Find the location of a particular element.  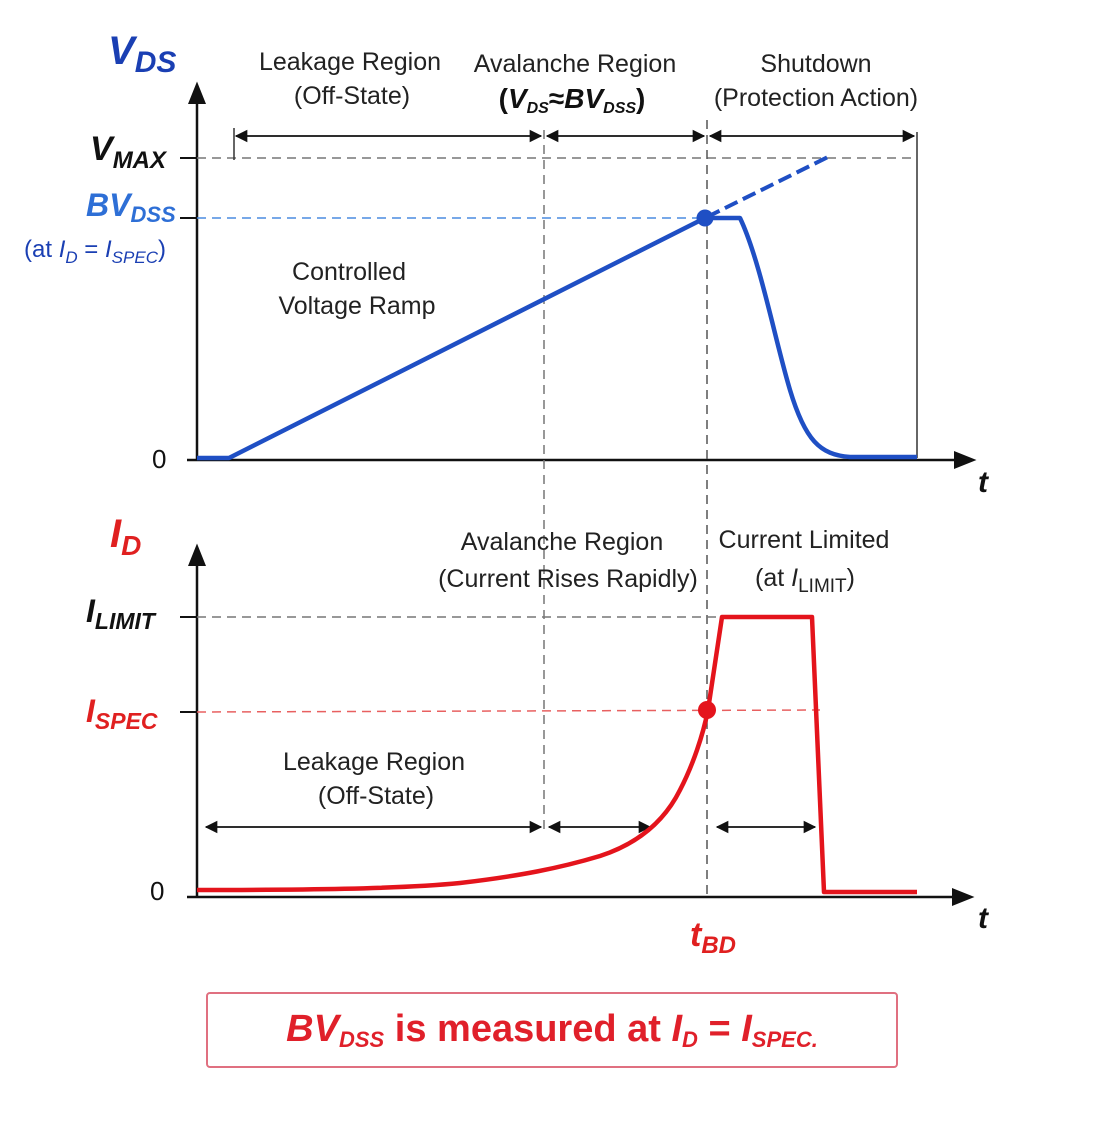

vds-zero-label: 0 is located at coordinates (159, 459).